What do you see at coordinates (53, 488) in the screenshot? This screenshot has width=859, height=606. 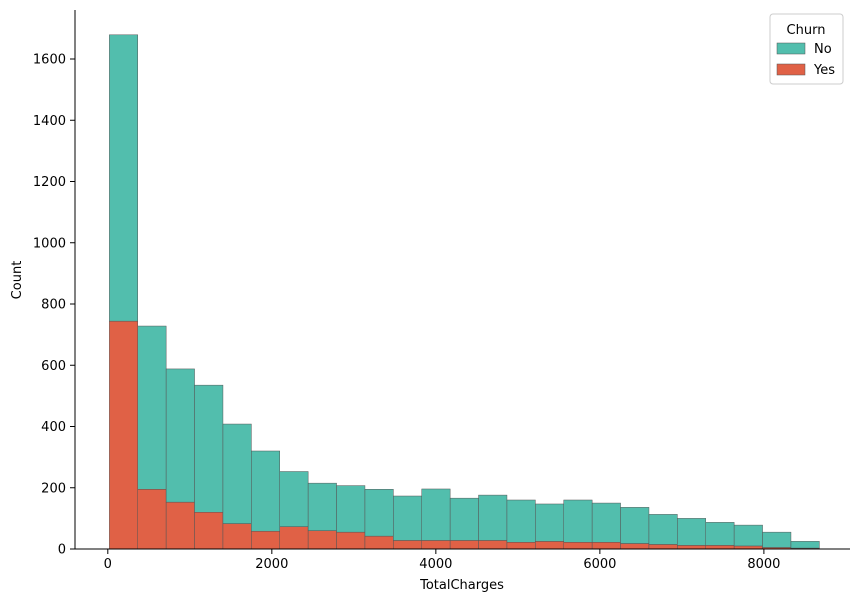 I see `y-tick-label: 200` at bounding box center [53, 488].